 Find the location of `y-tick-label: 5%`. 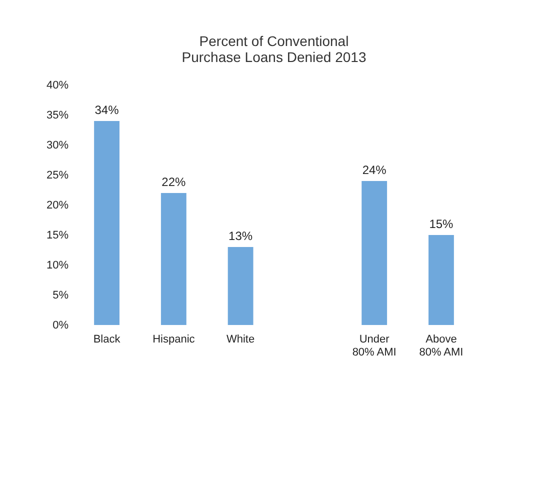

y-tick-label: 5% is located at coordinates (60, 296).